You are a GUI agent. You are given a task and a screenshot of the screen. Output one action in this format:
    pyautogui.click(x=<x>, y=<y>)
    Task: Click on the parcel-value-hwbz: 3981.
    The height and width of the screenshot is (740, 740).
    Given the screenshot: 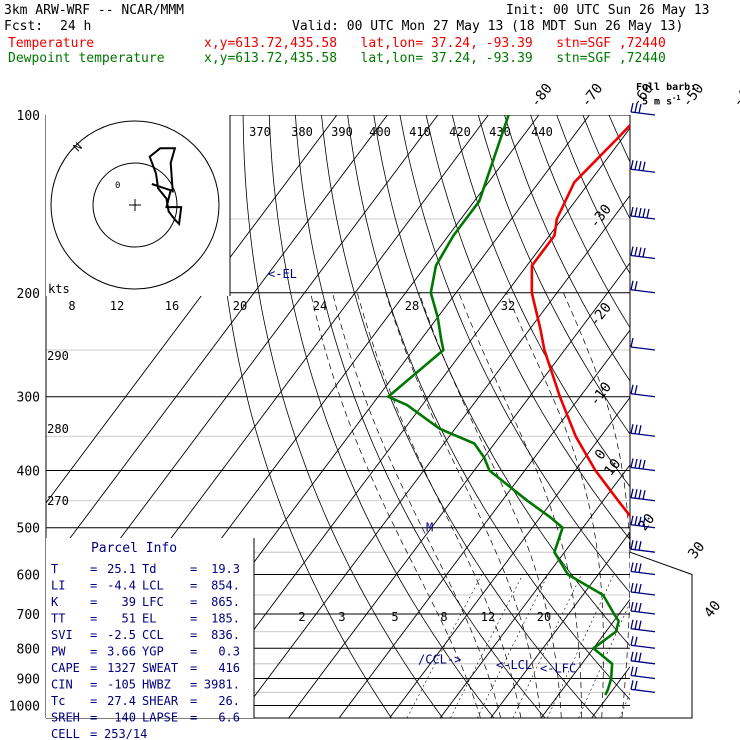 What is the action you would take?
    pyautogui.click(x=222, y=685)
    